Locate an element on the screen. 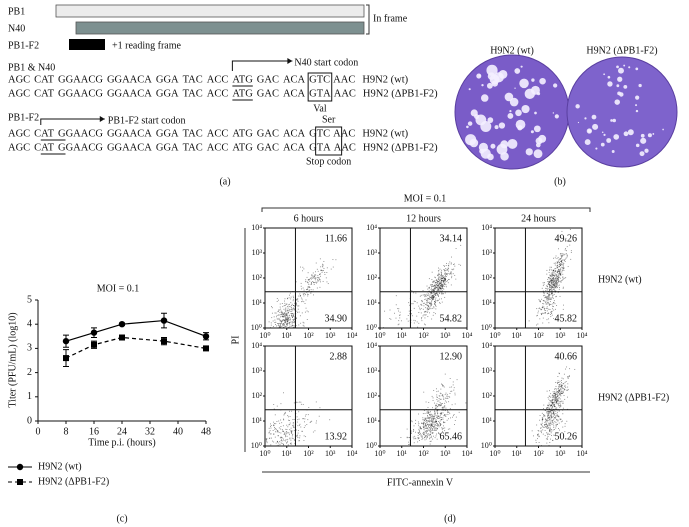 This screenshot has height=527, width=689. pb1f2-bar is located at coordinates (87, 44).